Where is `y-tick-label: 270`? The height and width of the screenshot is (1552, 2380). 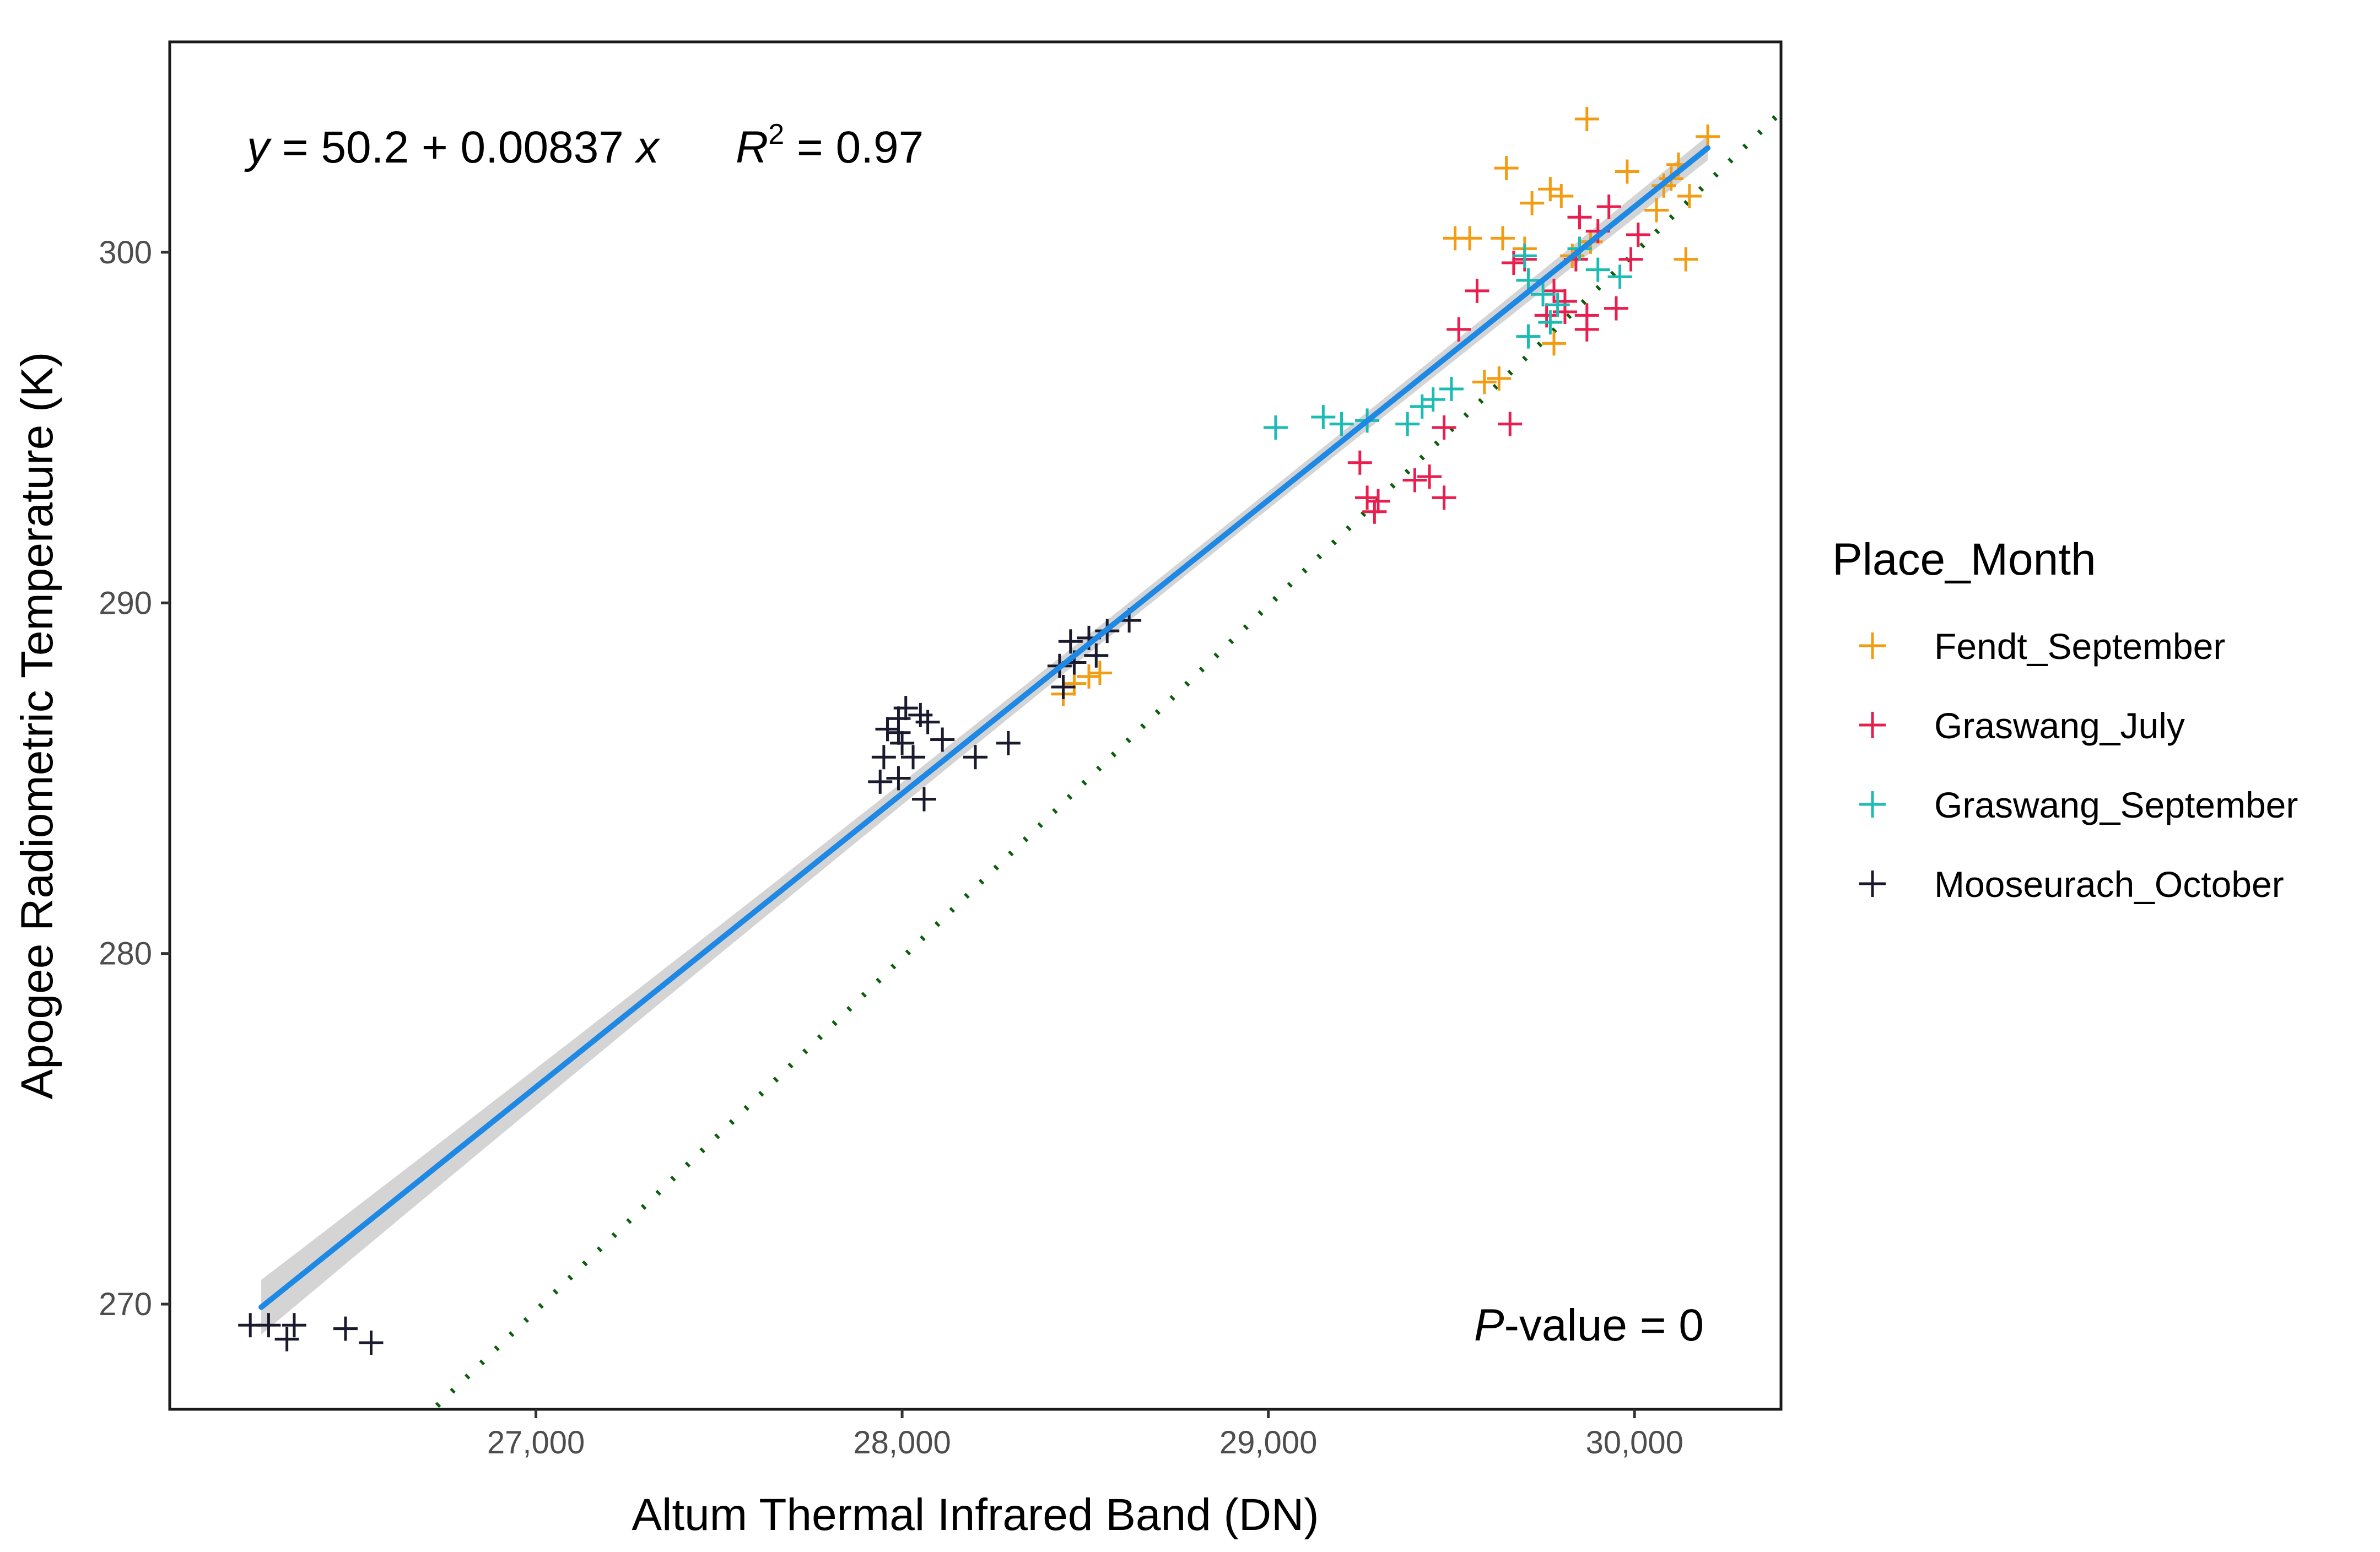 y-tick-label: 270 is located at coordinates (126, 1304).